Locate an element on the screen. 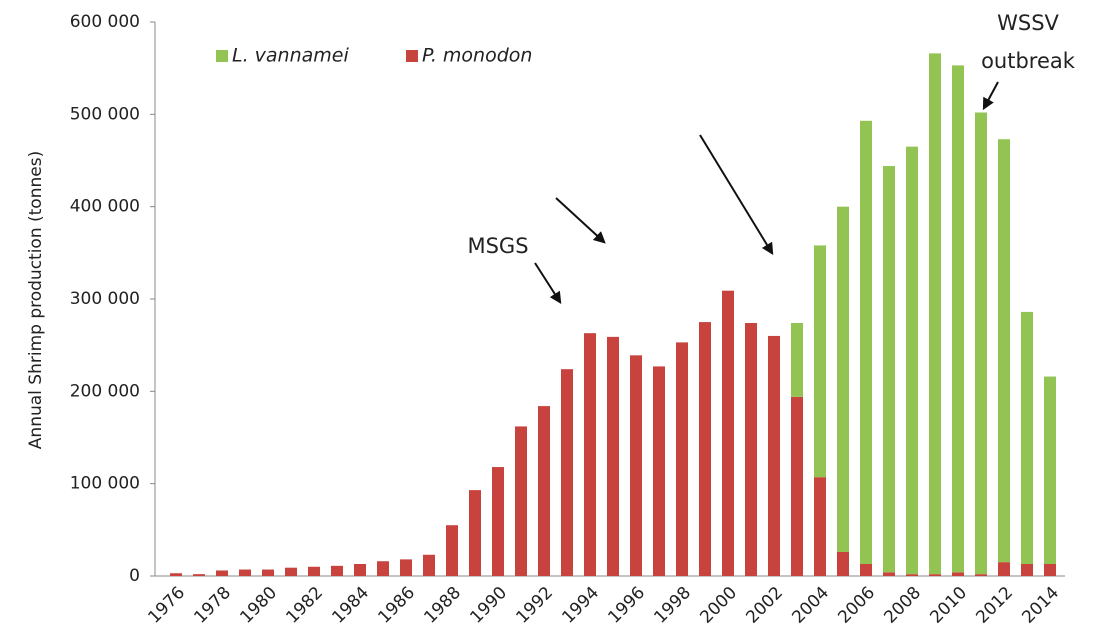 This screenshot has height=639, width=1097. x-tick-label: 1976 is located at coordinates (166, 605).